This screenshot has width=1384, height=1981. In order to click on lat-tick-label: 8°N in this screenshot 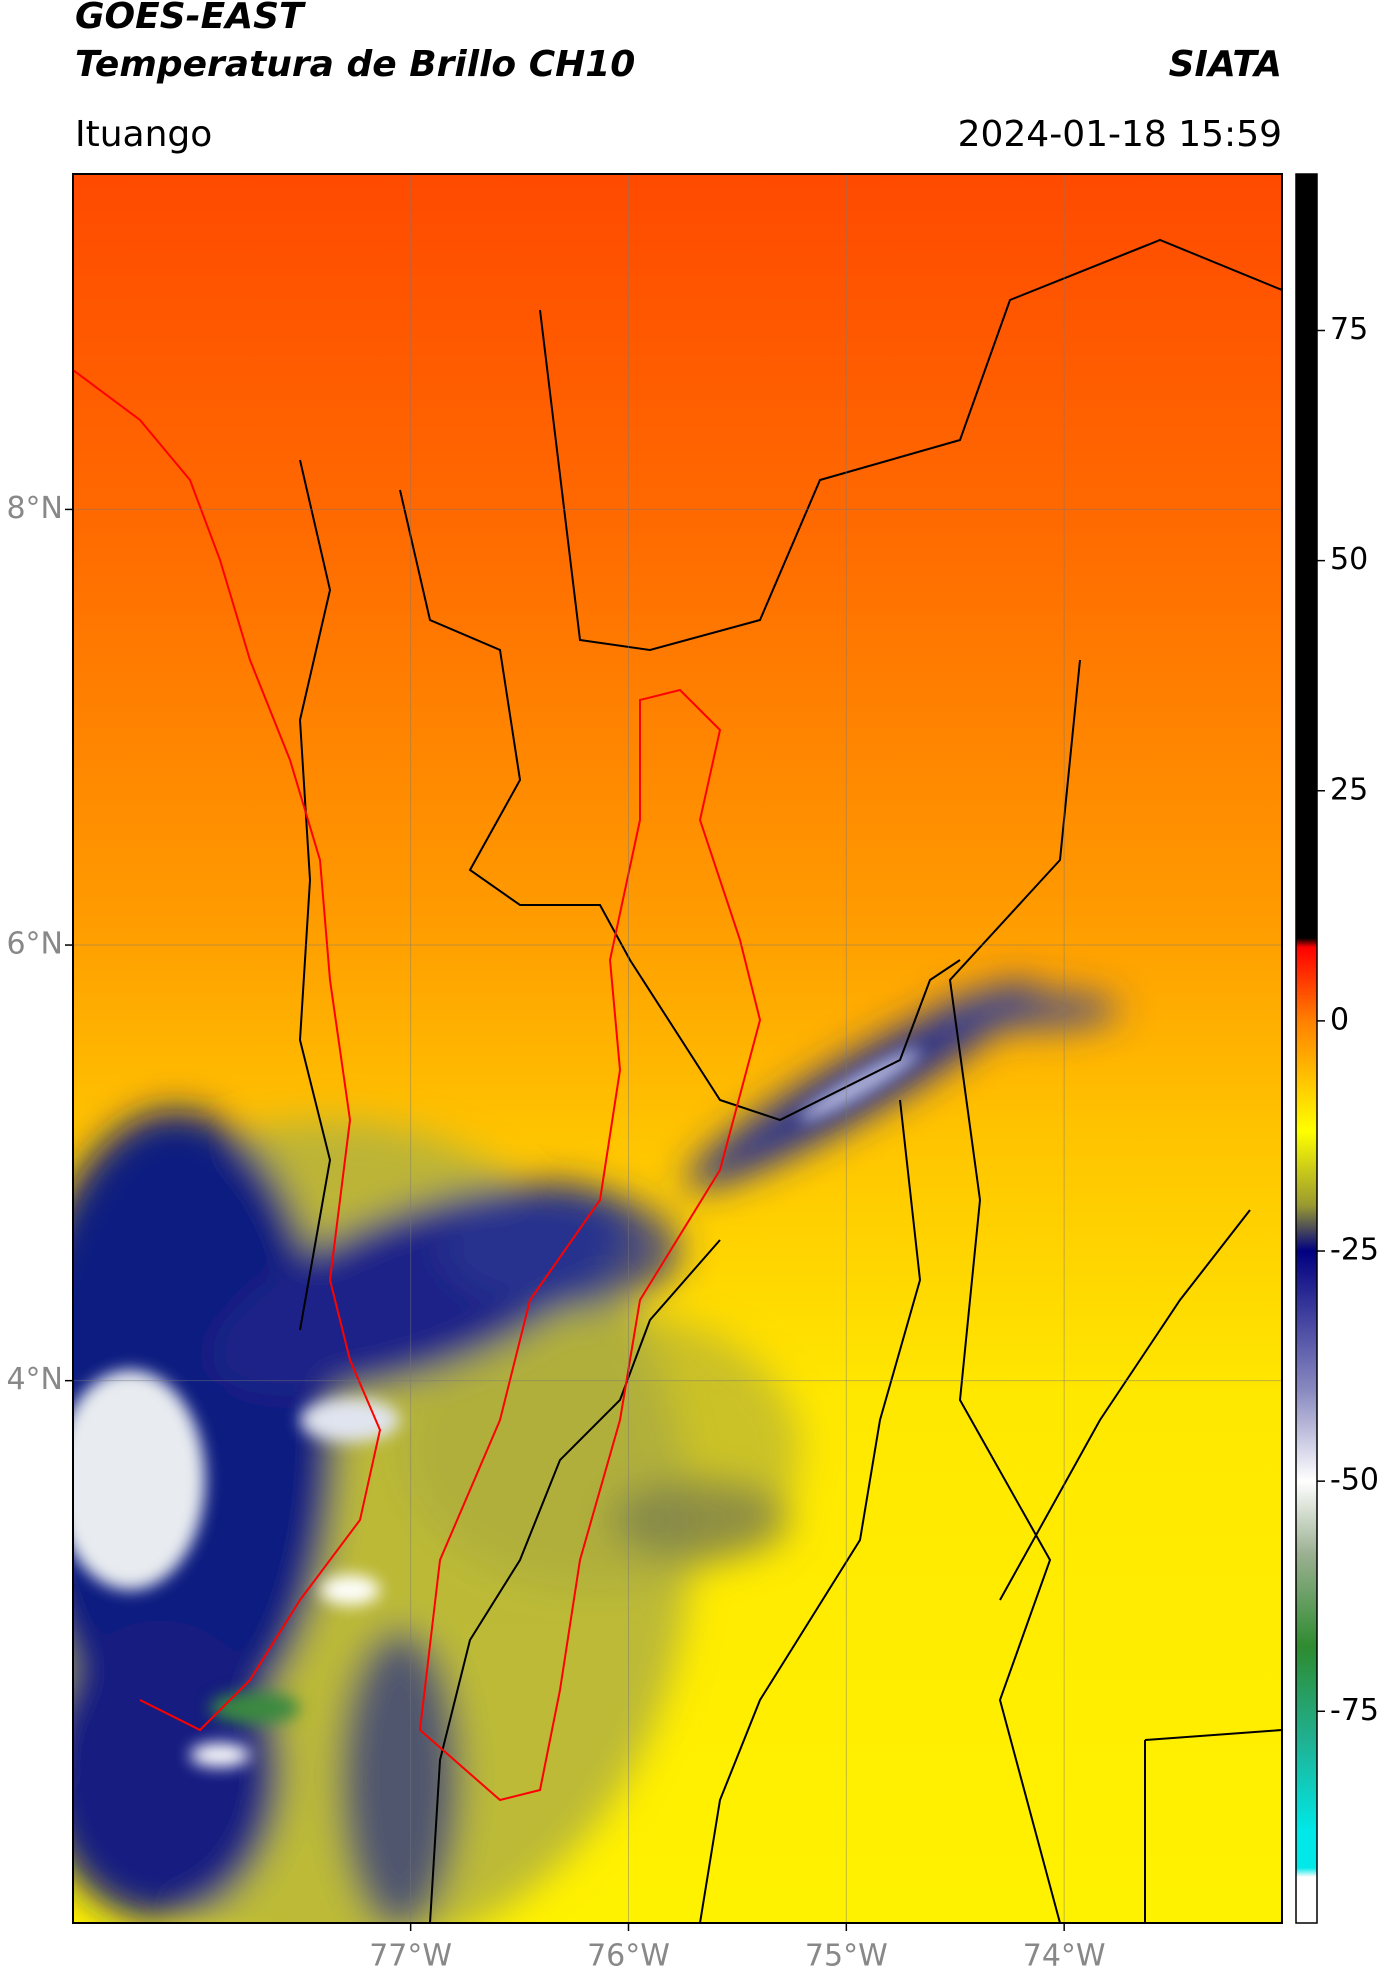, I will do `click(34, 508)`.